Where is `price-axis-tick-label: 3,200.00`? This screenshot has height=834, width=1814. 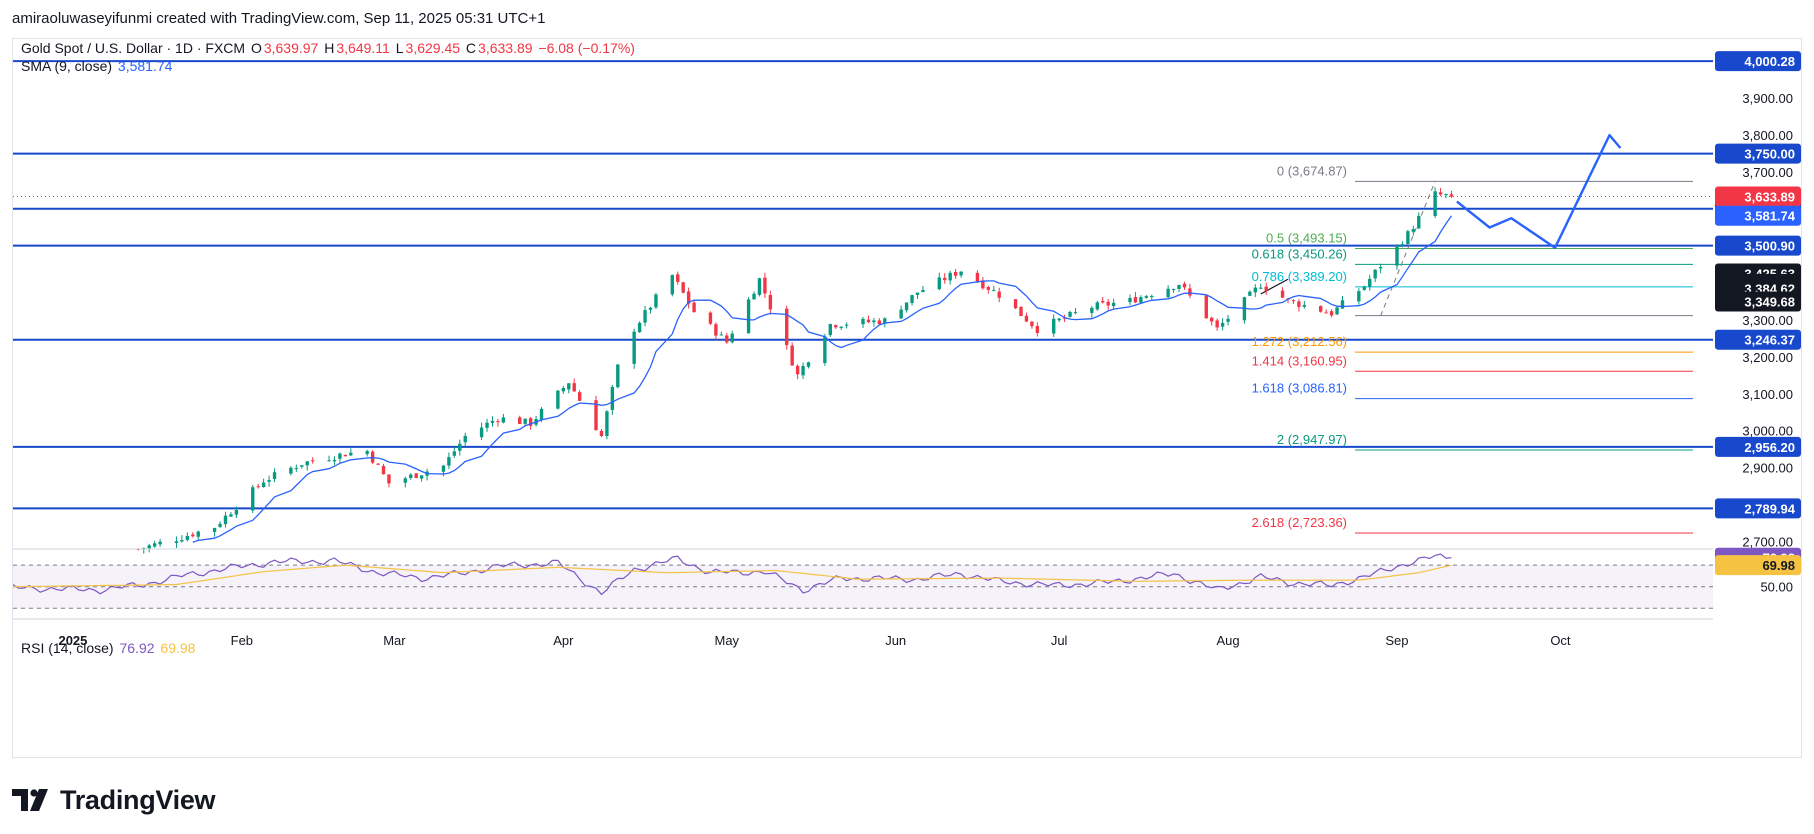
price-axis-tick-label: 3,200.00 is located at coordinates (1767, 357).